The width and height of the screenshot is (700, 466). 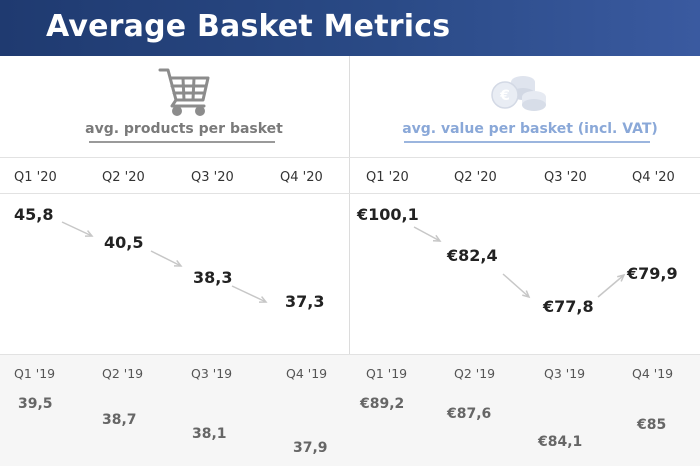 What do you see at coordinates (209, 434) in the screenshot?
I see `value-q3-2019-products: 38,1` at bounding box center [209, 434].